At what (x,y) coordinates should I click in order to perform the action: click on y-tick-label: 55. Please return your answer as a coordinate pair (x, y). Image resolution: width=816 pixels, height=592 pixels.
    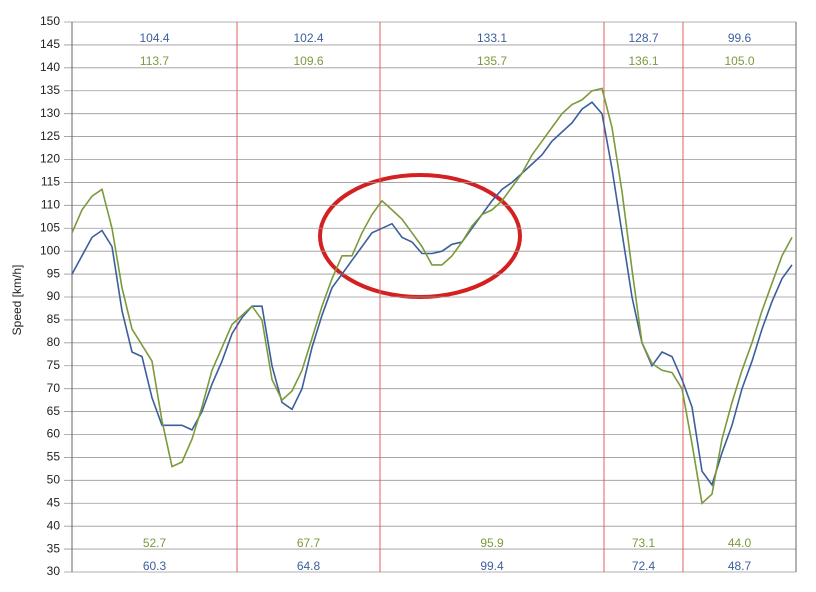
    Looking at the image, I should click on (54, 457).